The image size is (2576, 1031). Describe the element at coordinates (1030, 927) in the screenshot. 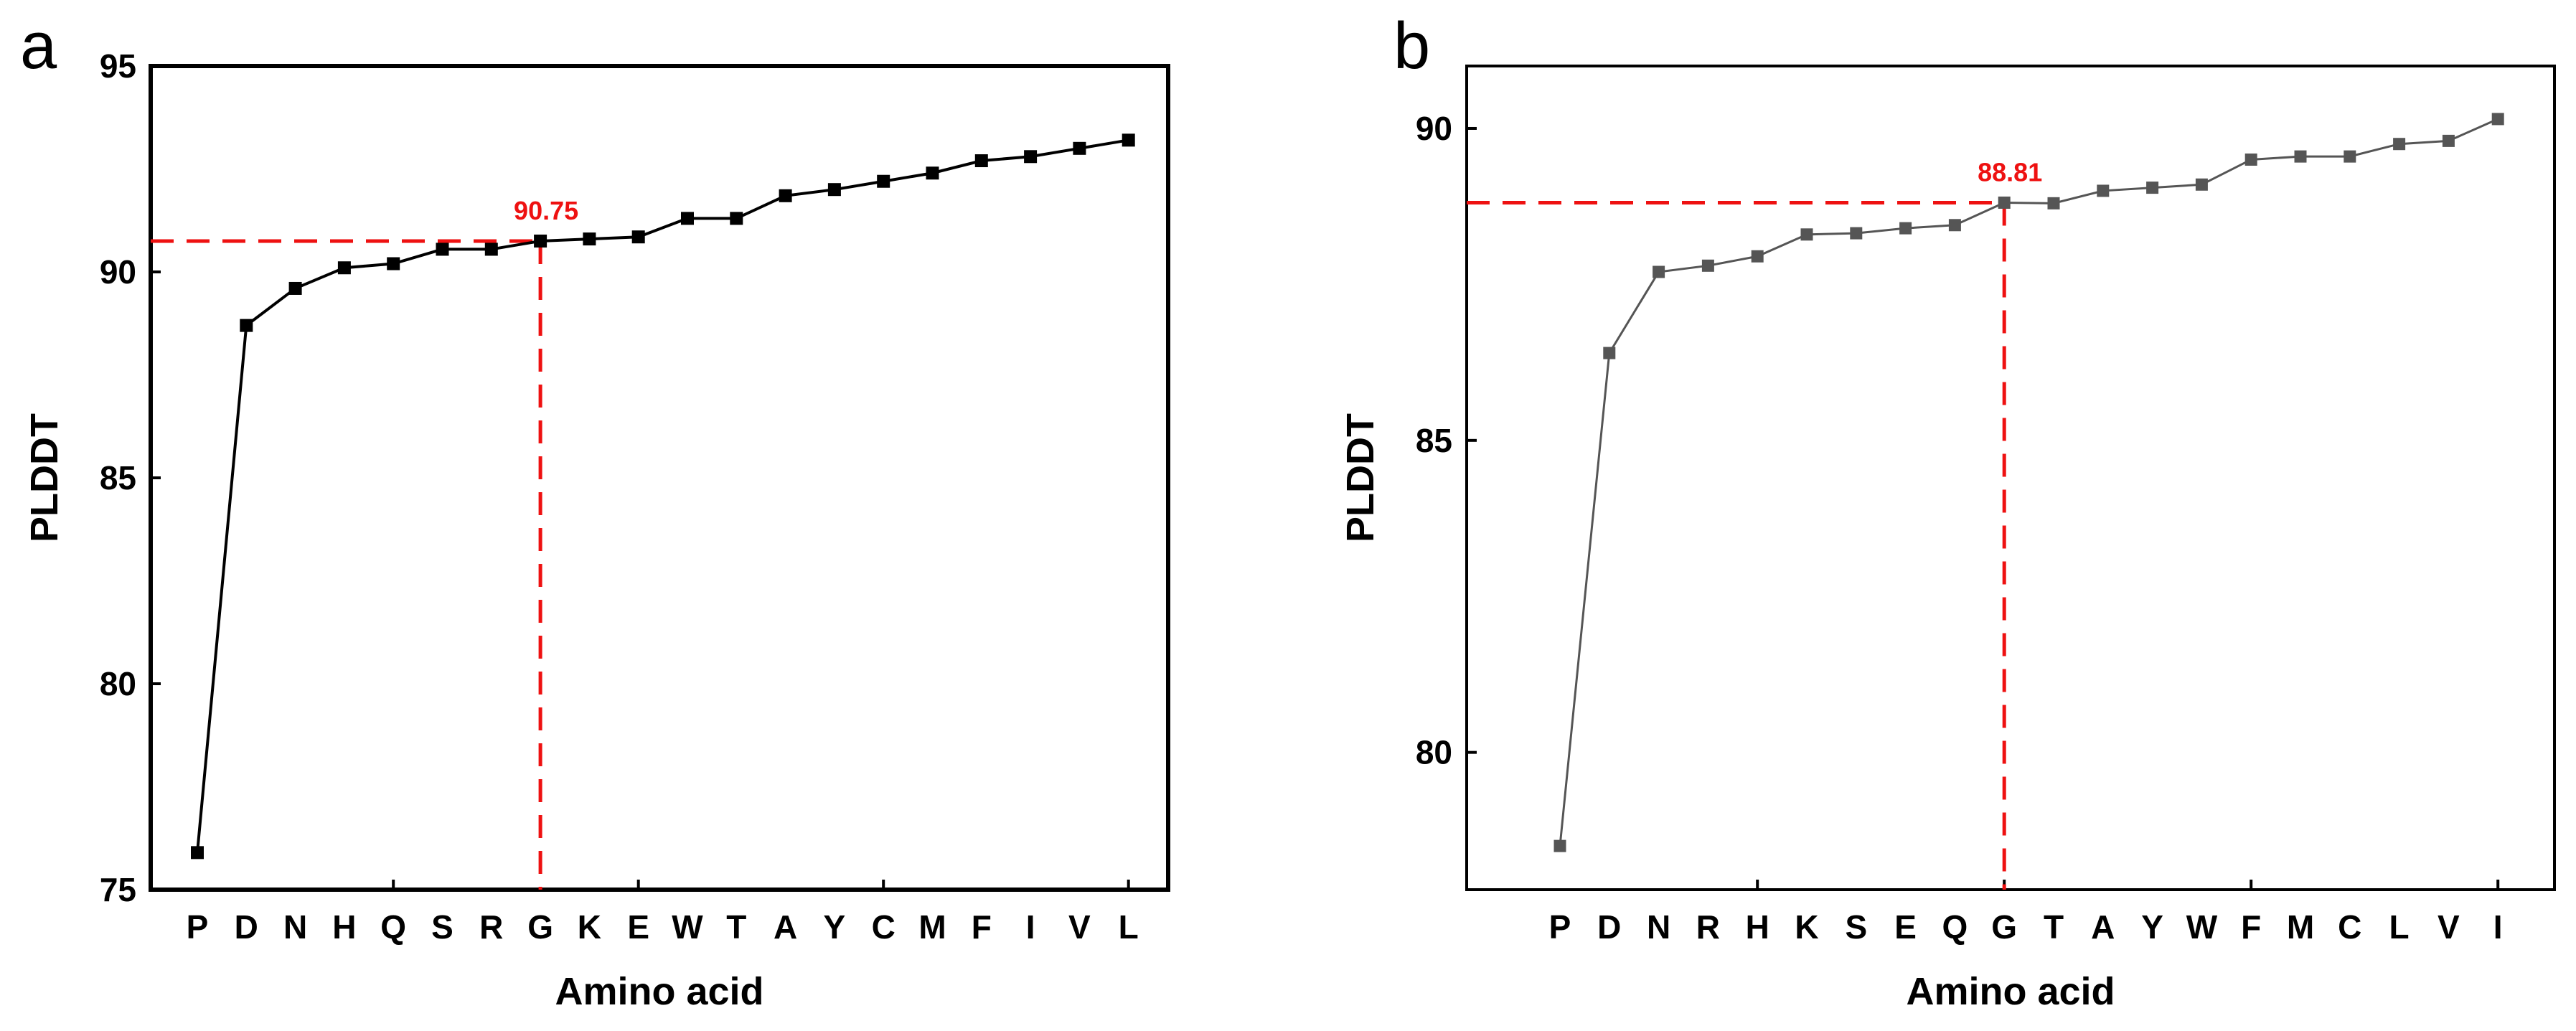

I see `x-tick-label-a: I` at that location.